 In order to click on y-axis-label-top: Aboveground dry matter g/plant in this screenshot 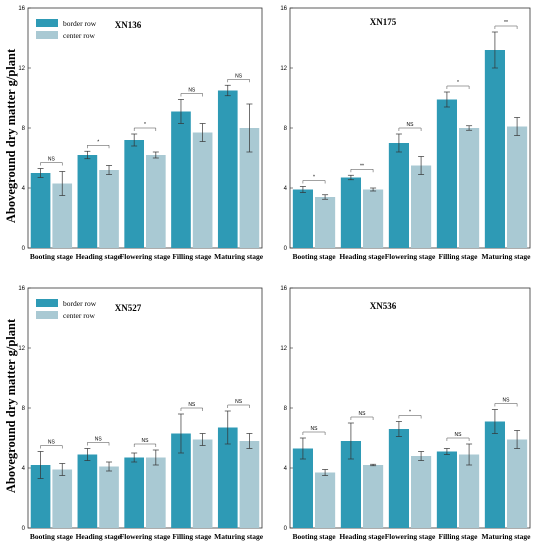, I will do `click(11, 135)`.